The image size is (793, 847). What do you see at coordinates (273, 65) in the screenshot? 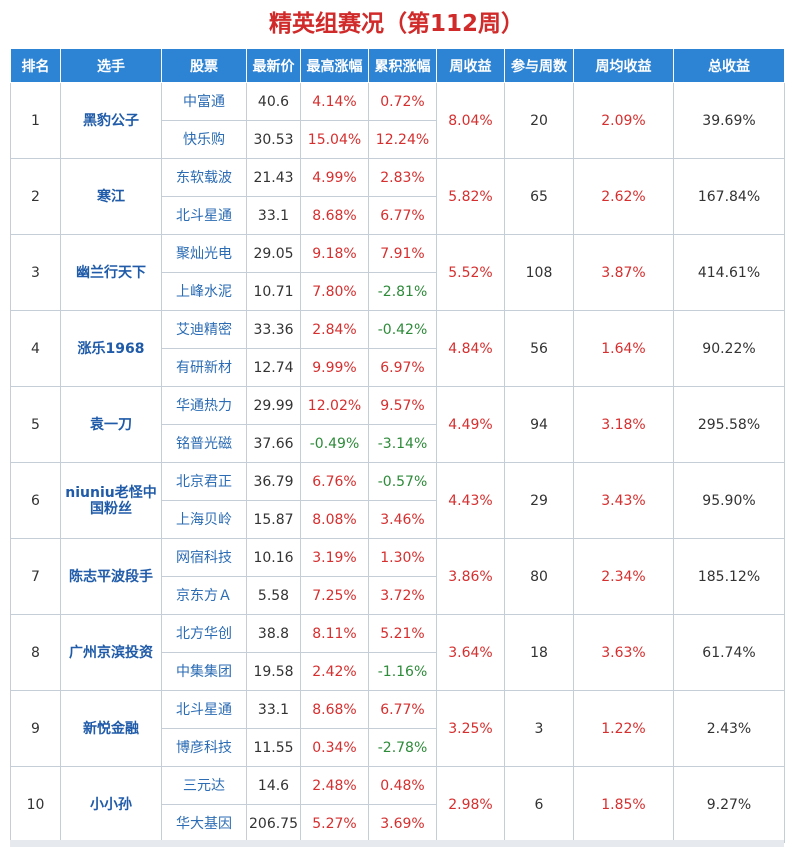
I see `header-price: 最新价` at bounding box center [273, 65].